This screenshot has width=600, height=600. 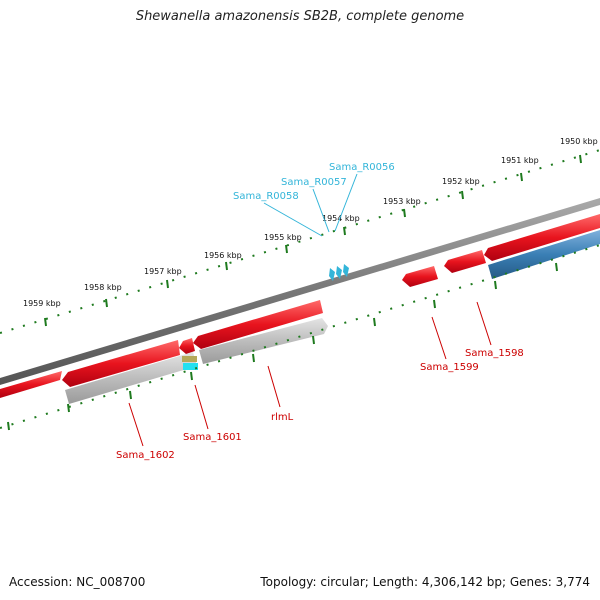 What do you see at coordinates (223, 255) in the screenshot?
I see `tick-label: 1956 kbp` at bounding box center [223, 255].